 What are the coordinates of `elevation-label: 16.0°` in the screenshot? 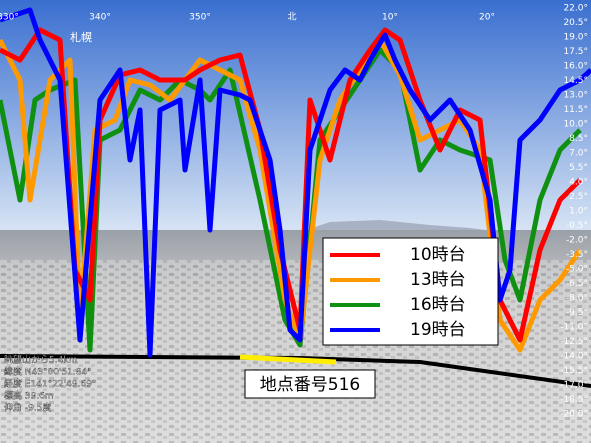 It's located at (575, 67).